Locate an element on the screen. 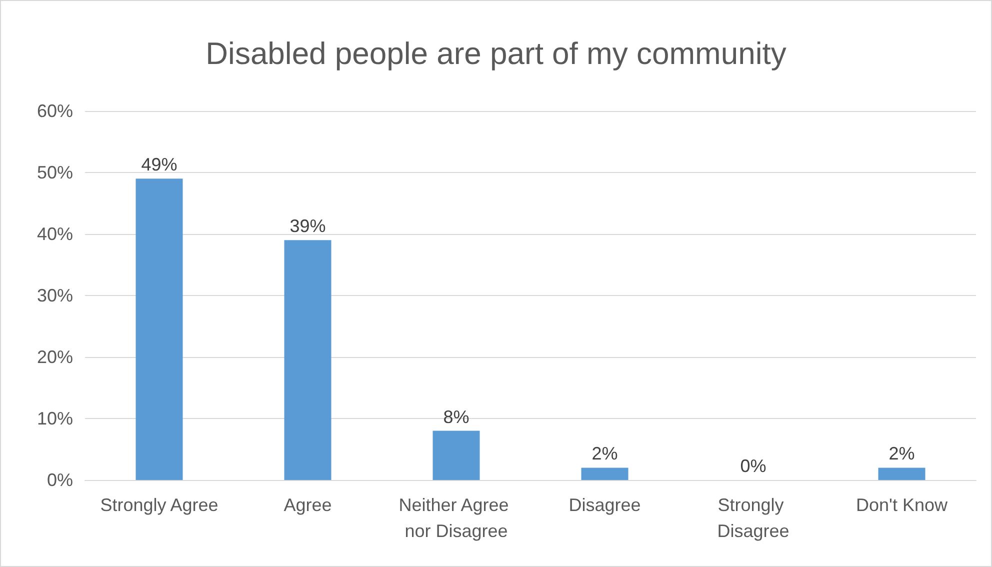 The width and height of the screenshot is (992, 567). y-tick-label: 30% is located at coordinates (54, 296).